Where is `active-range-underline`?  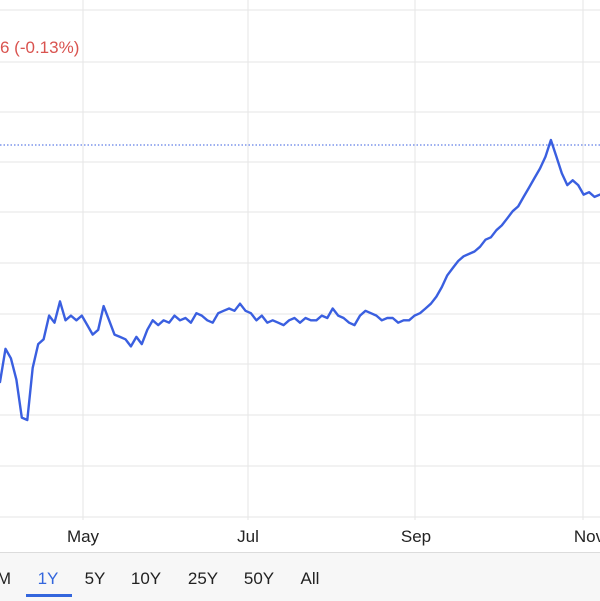 active-range-underline is located at coordinates (49, 595).